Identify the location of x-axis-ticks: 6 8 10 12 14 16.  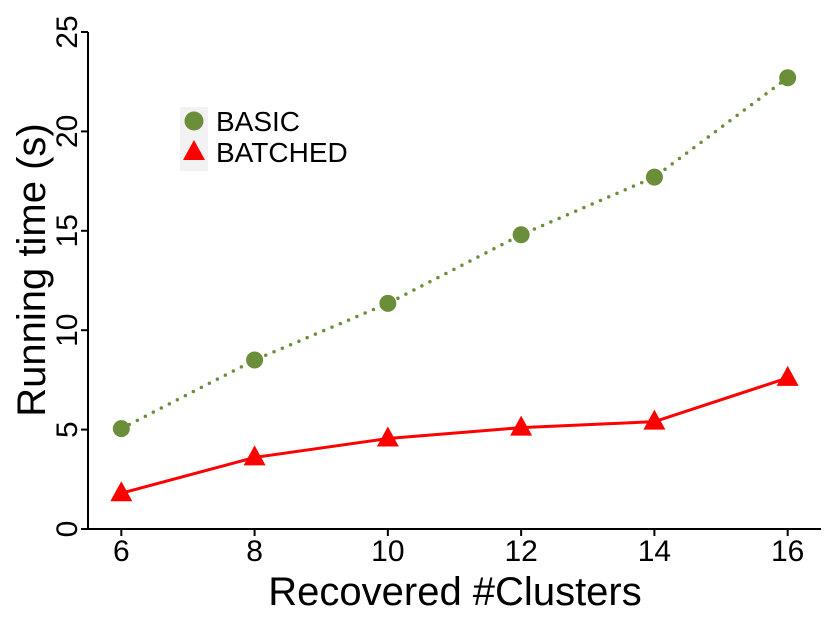
(458, 548).